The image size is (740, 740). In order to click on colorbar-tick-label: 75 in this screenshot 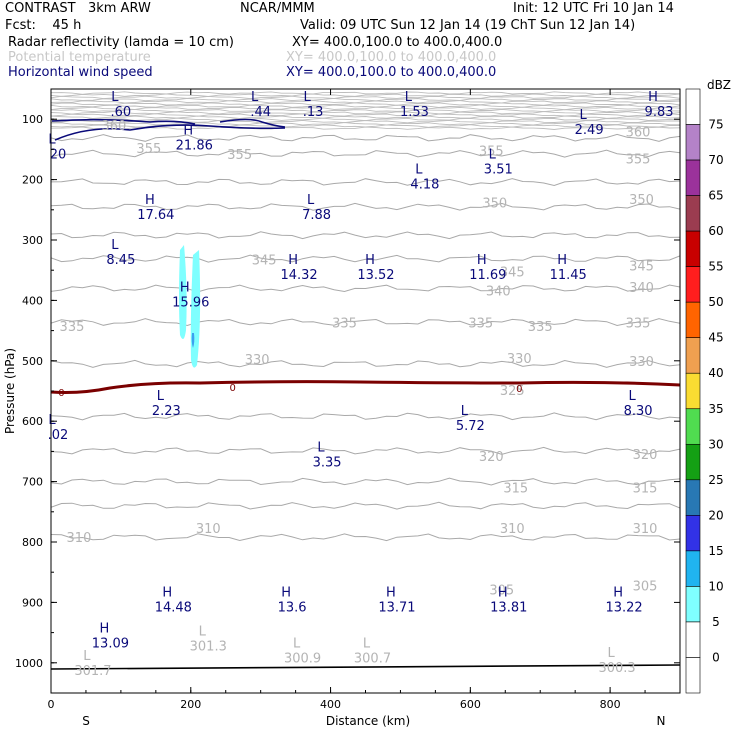, I will do `click(715, 125)`.